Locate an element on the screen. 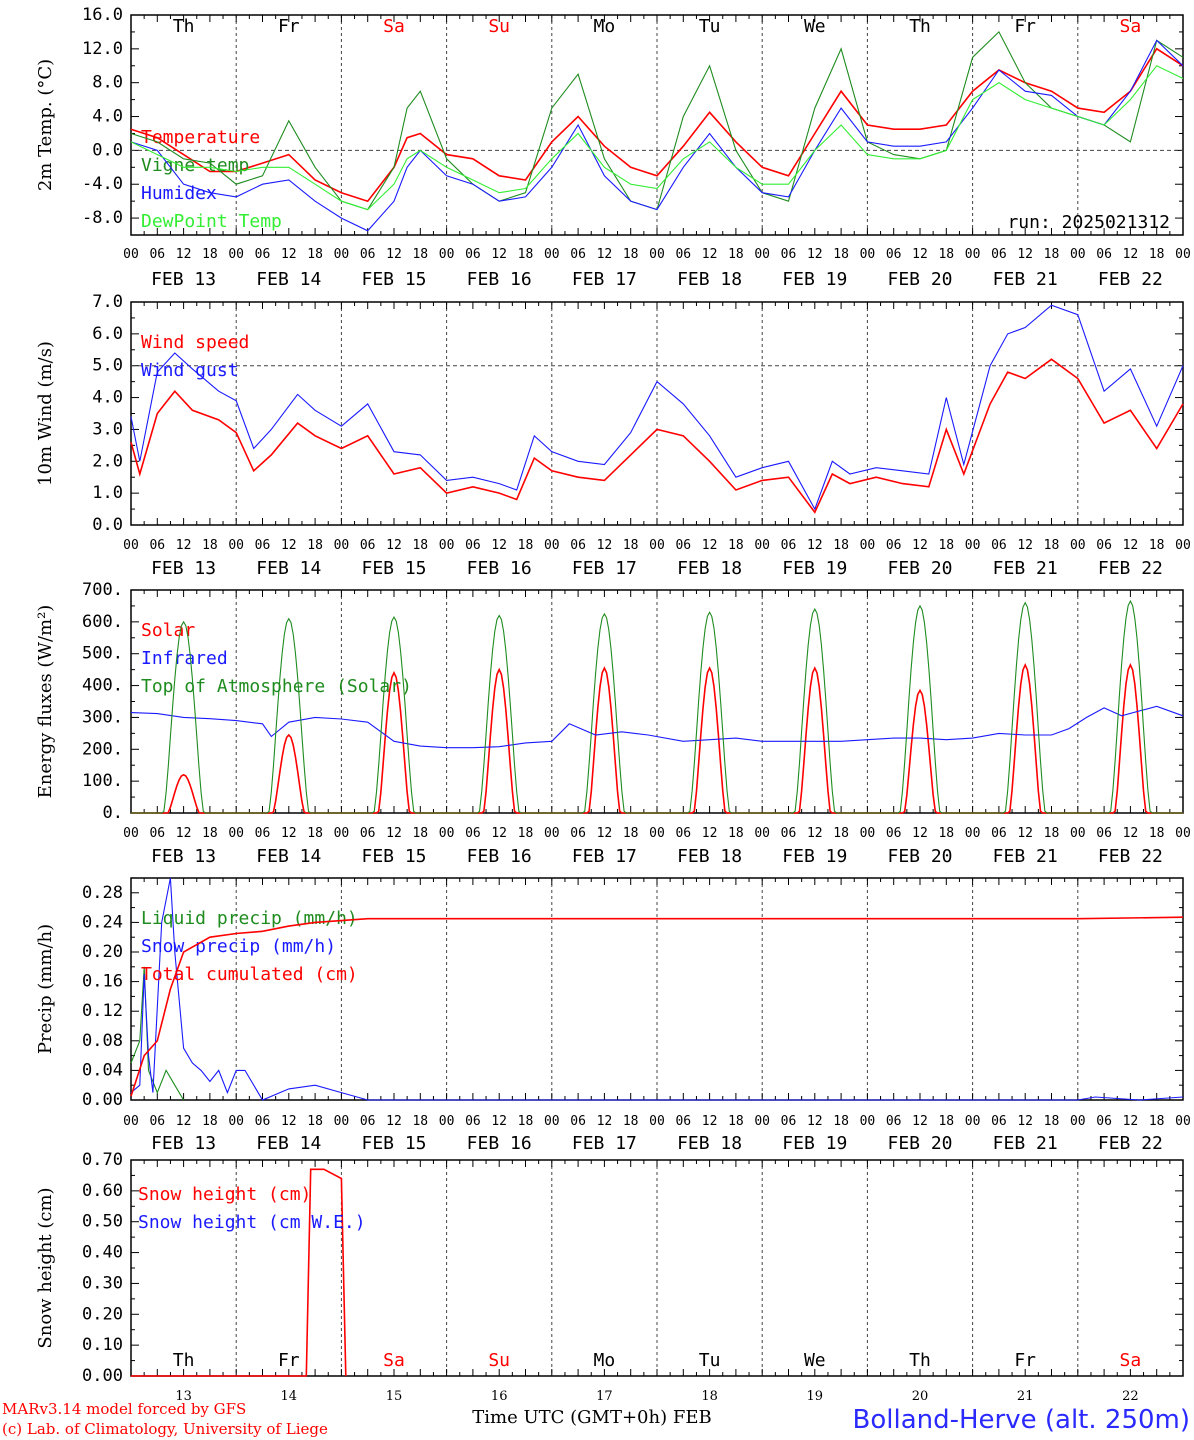 The width and height of the screenshot is (1194, 1440). day-number-label: 15 is located at coordinates (394, 1396).